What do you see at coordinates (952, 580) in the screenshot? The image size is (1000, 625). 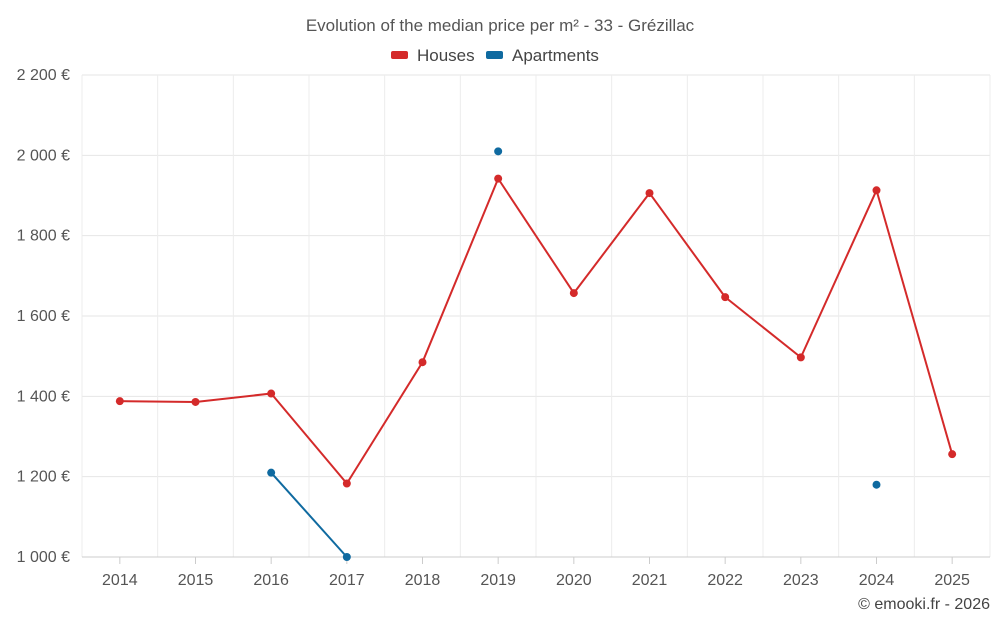 I see `x-tick-label: 2025` at bounding box center [952, 580].